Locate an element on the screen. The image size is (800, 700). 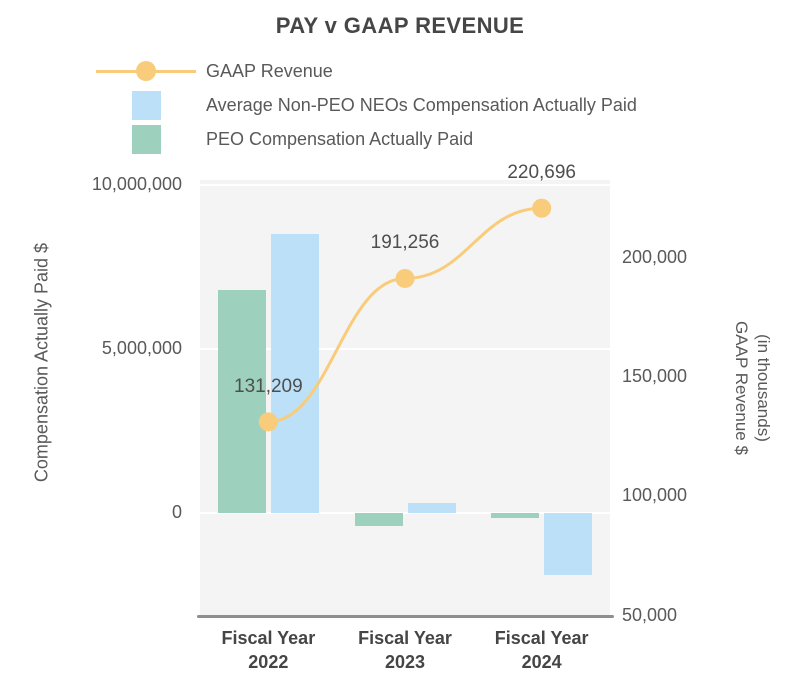
legend-square-non-peo is located at coordinates (146, 105).